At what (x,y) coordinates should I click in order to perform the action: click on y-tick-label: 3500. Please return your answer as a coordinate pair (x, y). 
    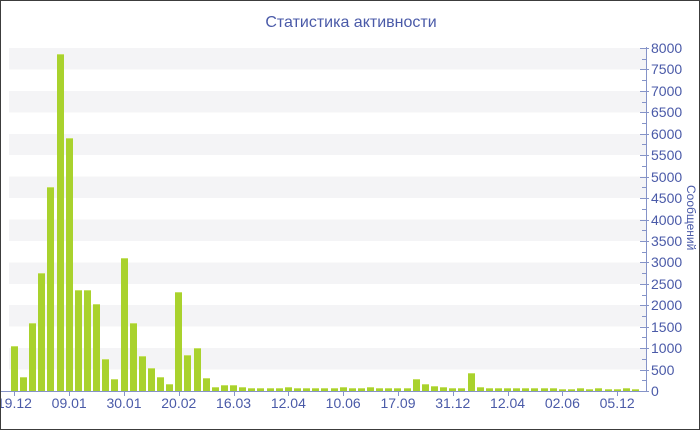
    Looking at the image, I should click on (667, 240).